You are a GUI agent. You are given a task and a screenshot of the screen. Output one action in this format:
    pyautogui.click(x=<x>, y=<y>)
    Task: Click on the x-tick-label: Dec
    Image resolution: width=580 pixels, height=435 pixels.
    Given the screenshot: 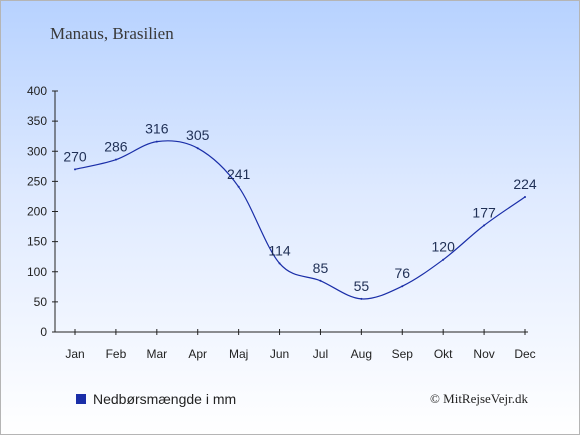 What is the action you would take?
    pyautogui.click(x=524, y=354)
    